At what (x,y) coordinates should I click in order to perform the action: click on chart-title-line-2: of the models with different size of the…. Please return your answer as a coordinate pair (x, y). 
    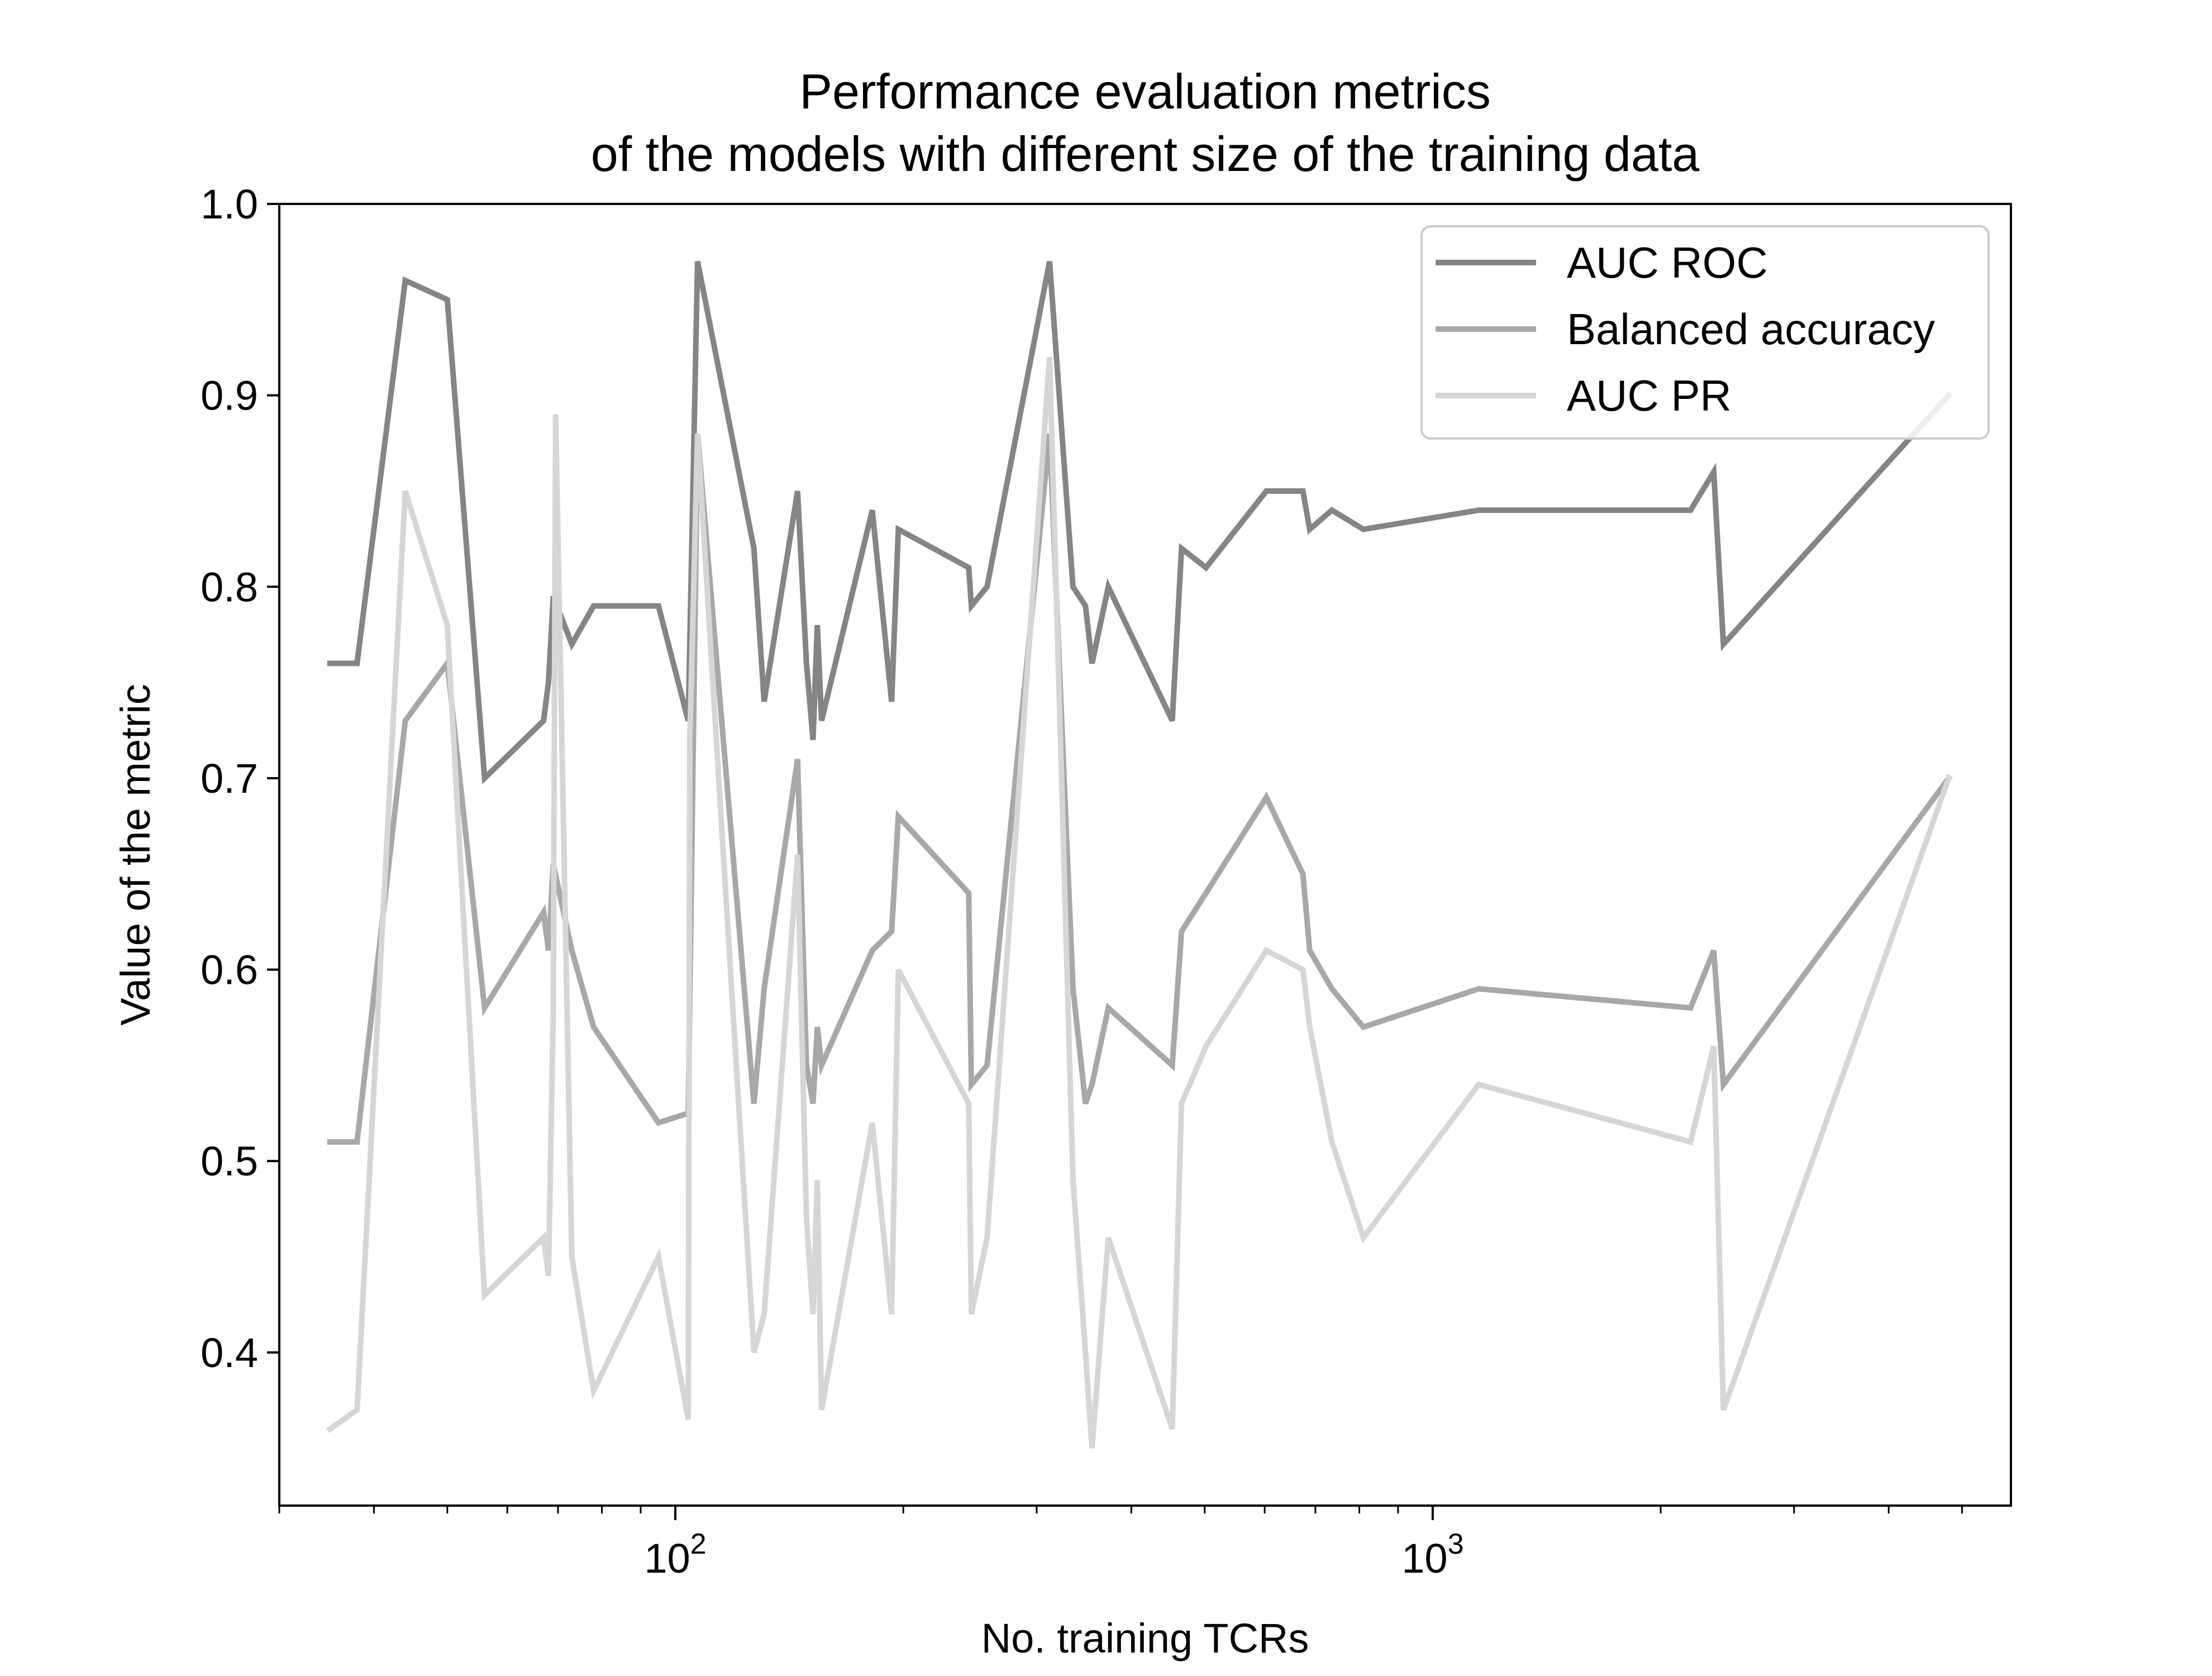
    Looking at the image, I should click on (1145, 154).